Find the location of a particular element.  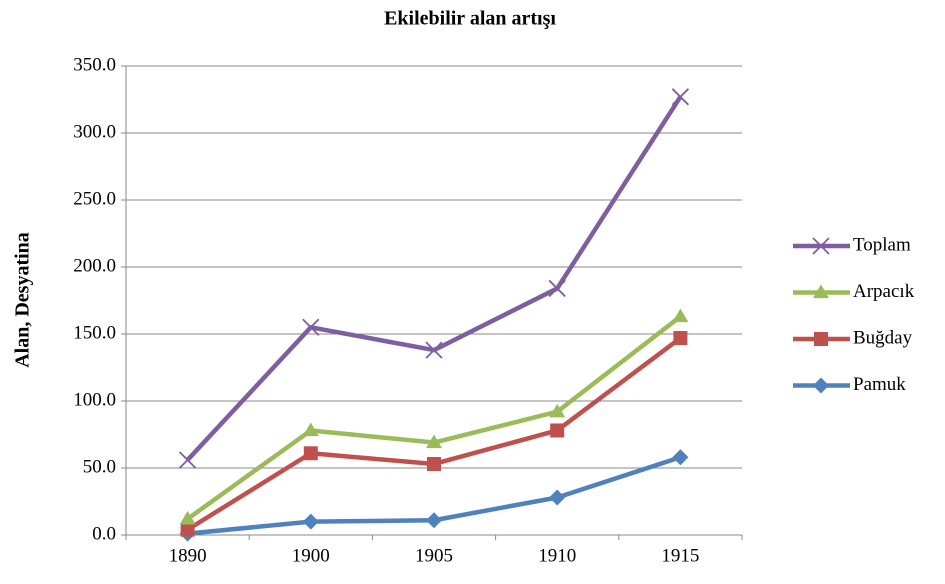

y-tick-label: 200.0 is located at coordinates (94, 265).